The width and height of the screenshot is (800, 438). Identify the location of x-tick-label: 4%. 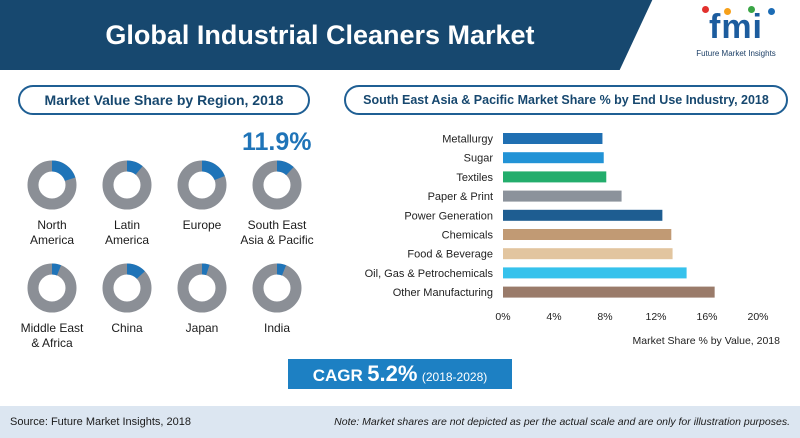
(553, 317).